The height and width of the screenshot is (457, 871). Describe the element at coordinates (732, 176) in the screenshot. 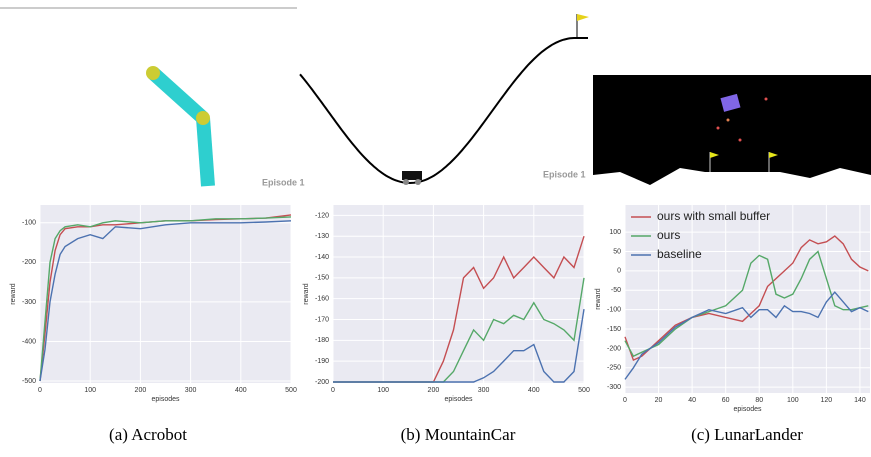

I see `terrain` at that location.